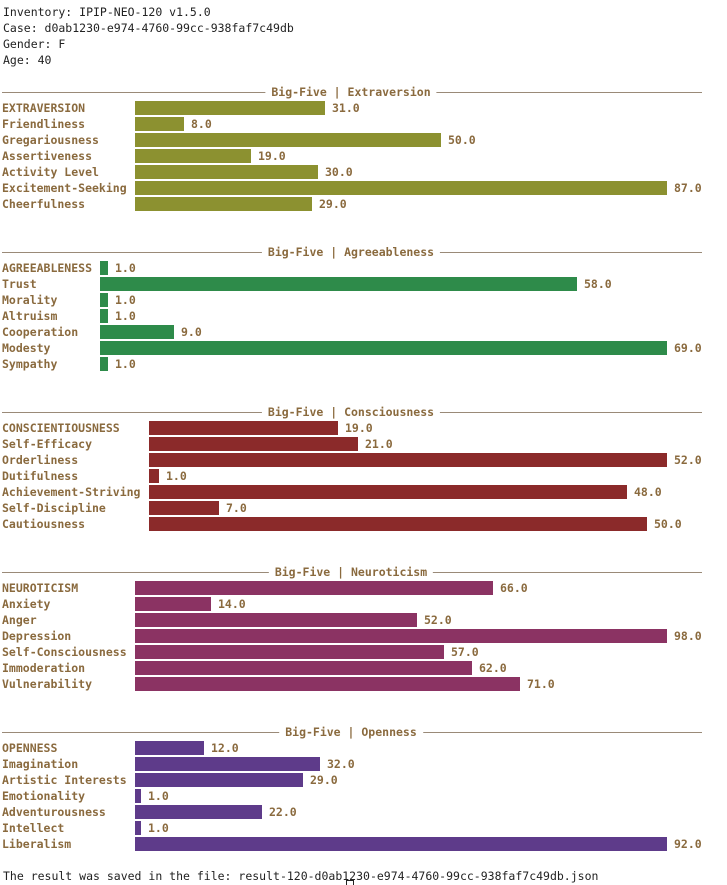 The width and height of the screenshot is (727, 885). Describe the element at coordinates (232, 604) in the screenshot. I see `score-value: 14.0` at that location.